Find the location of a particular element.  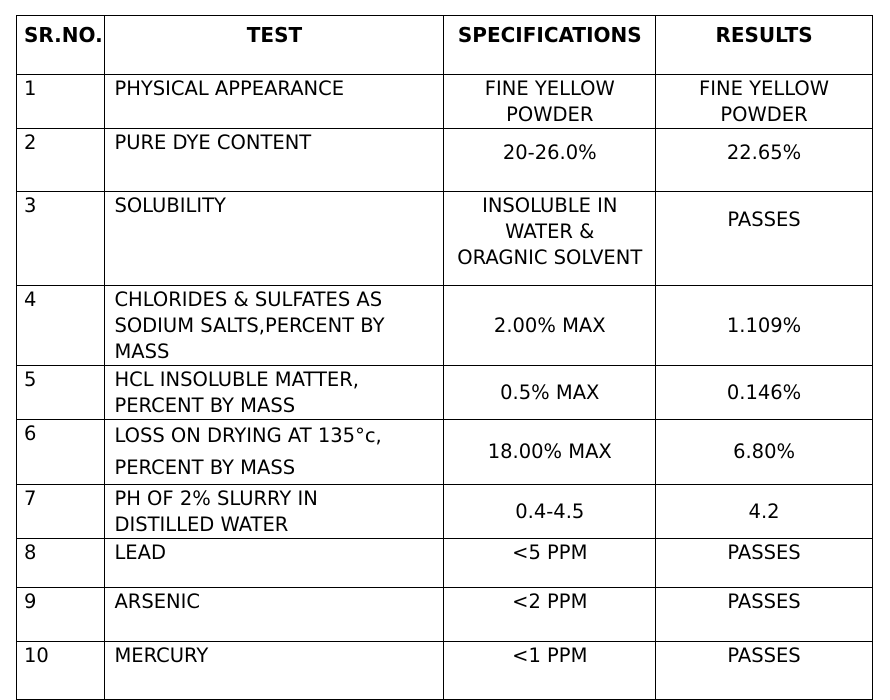

table-row: 10 MERCURY <1 PPM PASSES is located at coordinates (444, 670).